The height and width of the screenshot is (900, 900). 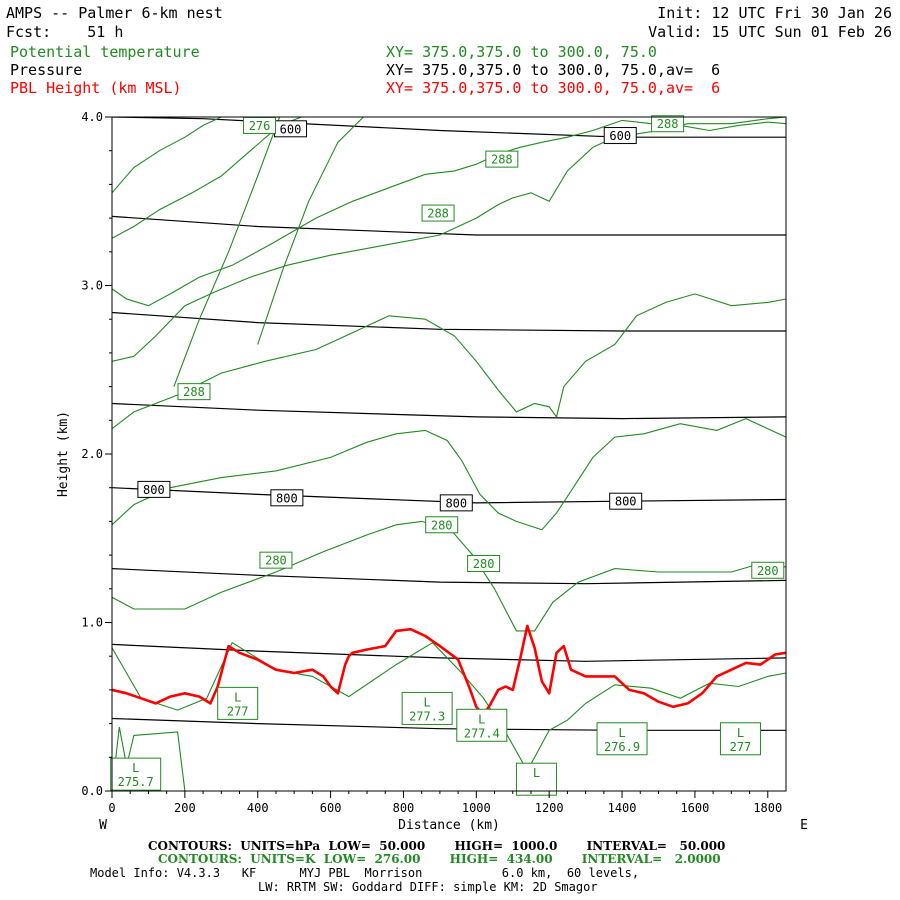 I want to click on pressure-label-5: 800, so click(x=626, y=502).